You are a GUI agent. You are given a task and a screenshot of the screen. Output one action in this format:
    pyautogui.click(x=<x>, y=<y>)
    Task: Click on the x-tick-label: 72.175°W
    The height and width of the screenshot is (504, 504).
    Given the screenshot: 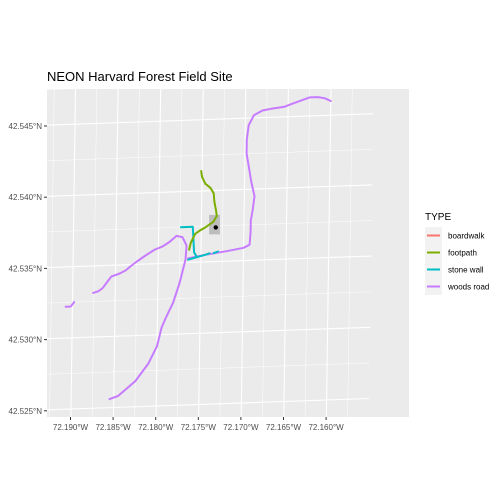 What is the action you would take?
    pyautogui.click(x=199, y=427)
    